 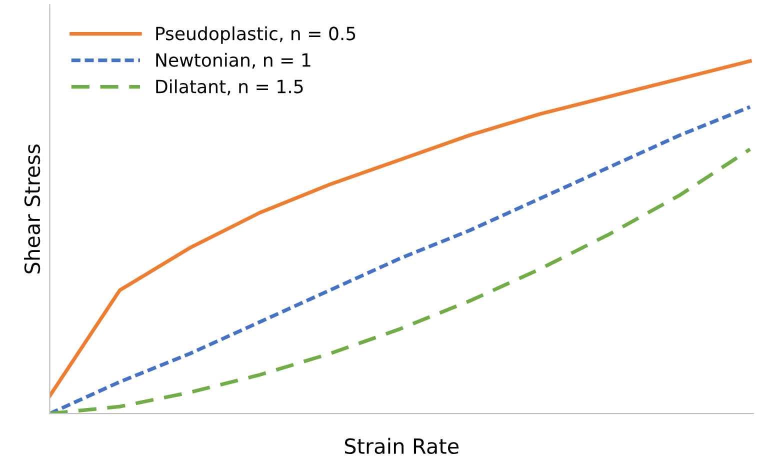 What do you see at coordinates (229, 87) in the screenshot?
I see `legend-label: Dilatant, n = 1.5` at bounding box center [229, 87].